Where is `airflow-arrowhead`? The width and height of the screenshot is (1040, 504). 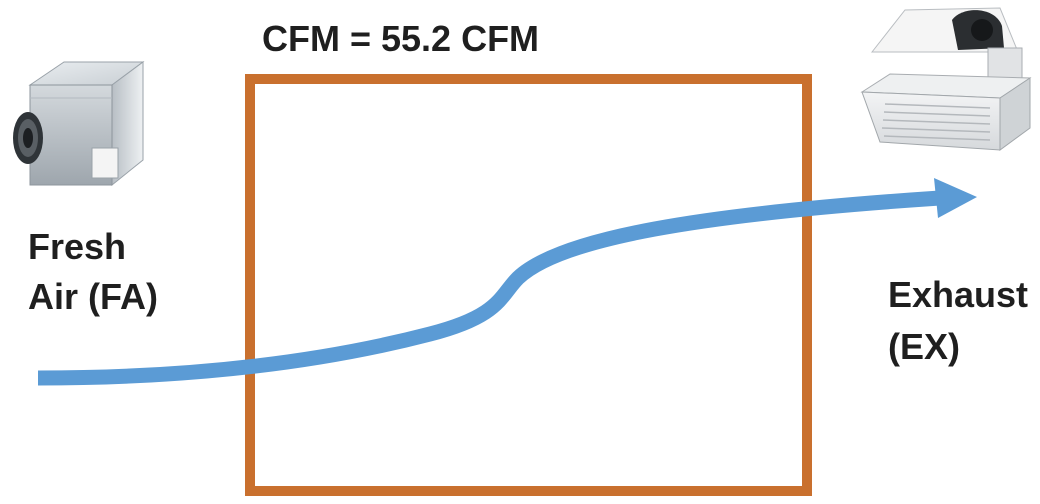 airflow-arrowhead is located at coordinates (955, 198).